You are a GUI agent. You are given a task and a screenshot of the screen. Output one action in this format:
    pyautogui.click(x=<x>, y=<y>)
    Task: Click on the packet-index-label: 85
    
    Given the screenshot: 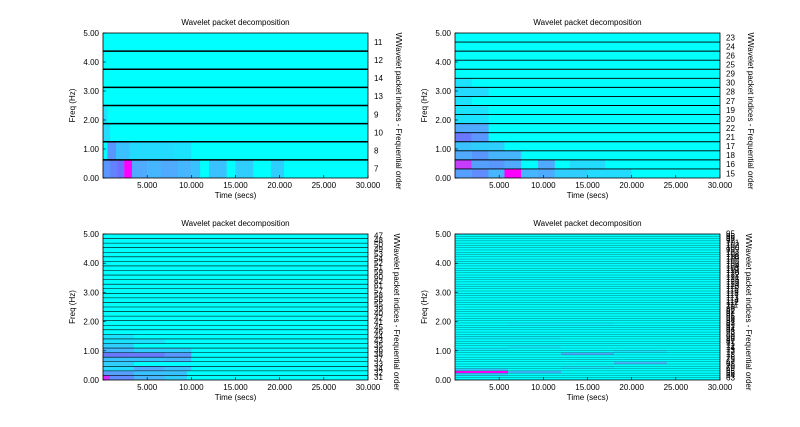 What is the action you would take?
    pyautogui.click(x=730, y=316)
    